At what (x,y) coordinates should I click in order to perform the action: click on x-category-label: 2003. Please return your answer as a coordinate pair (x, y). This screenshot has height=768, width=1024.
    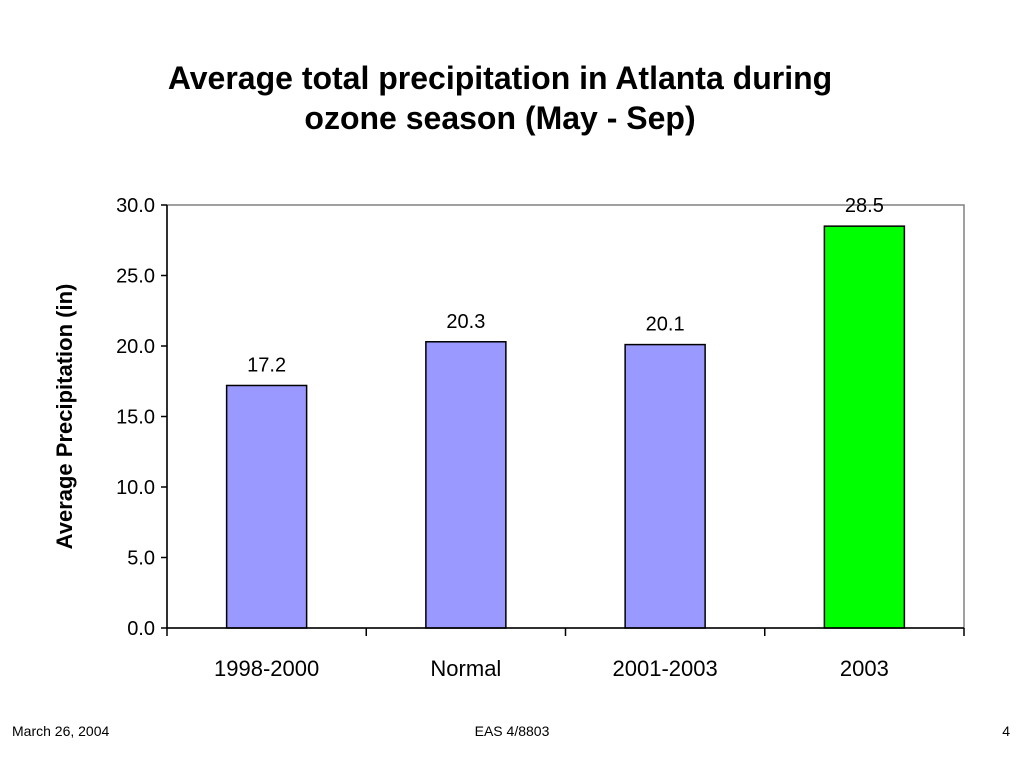
    Looking at the image, I should click on (864, 668).